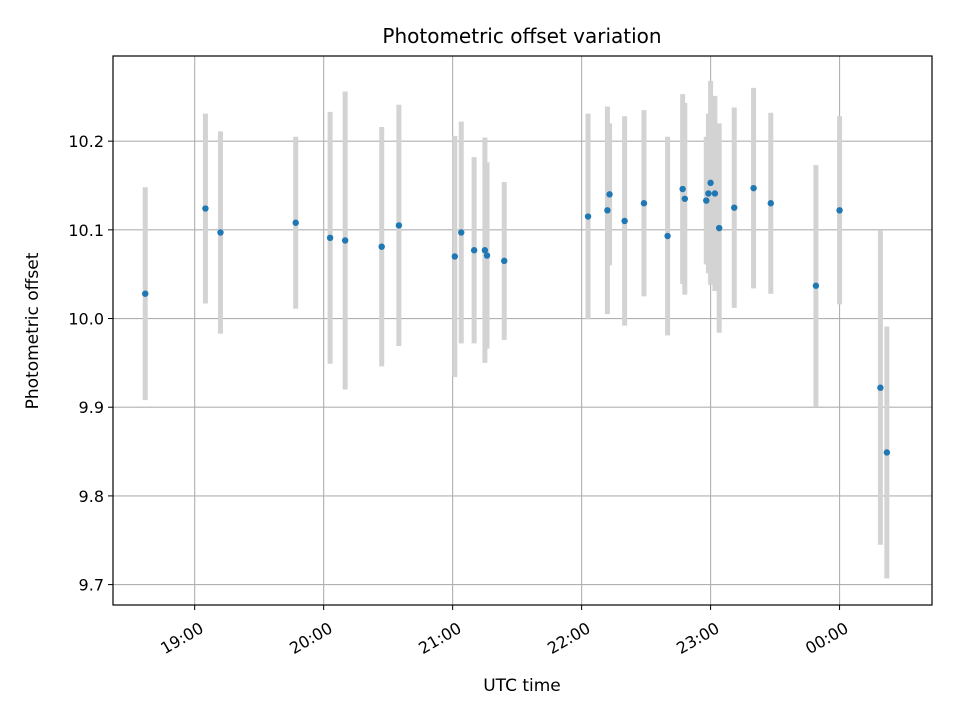 The width and height of the screenshot is (960, 720). Describe the element at coordinates (91, 407) in the screenshot. I see `y-tick-label: 9.9` at that location.